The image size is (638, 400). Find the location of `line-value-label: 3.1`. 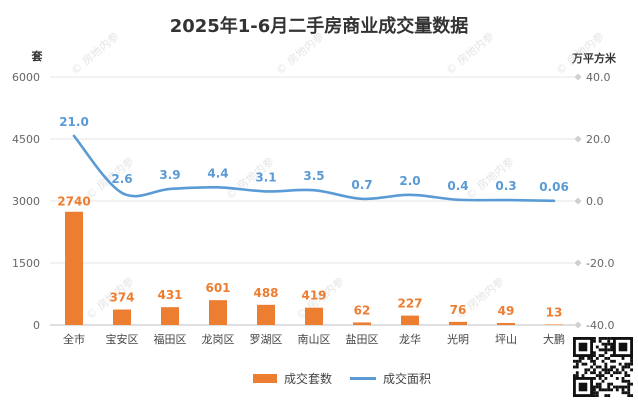

line-value-label: 3.1 is located at coordinates (265, 177).